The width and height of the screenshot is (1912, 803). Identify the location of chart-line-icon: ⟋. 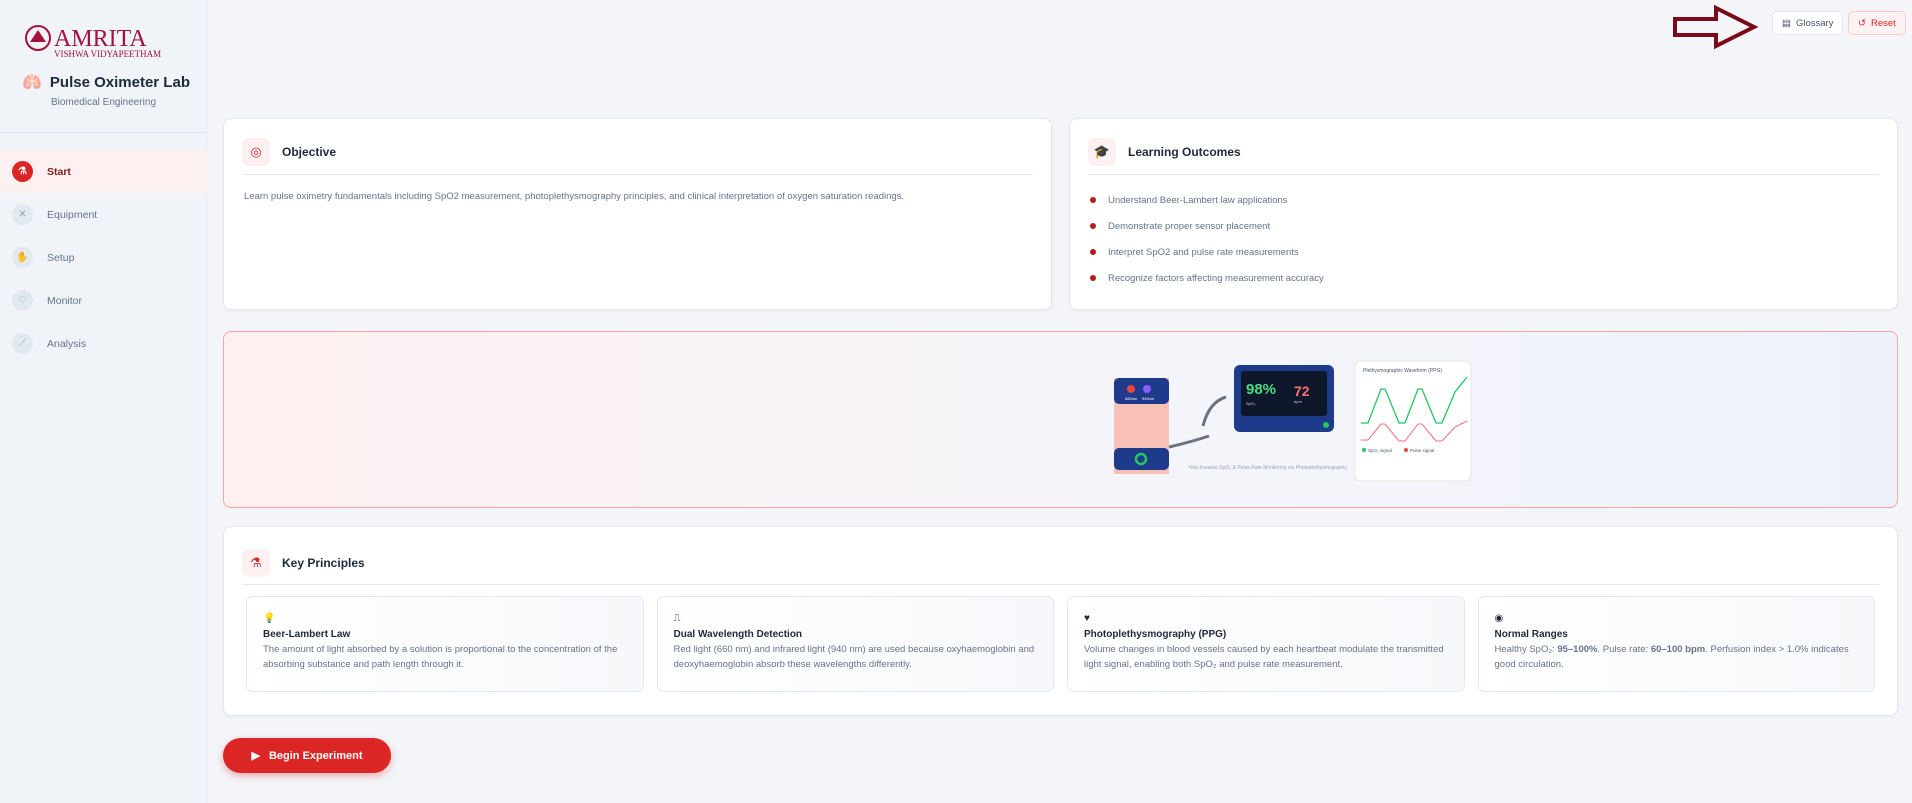
(22, 343).